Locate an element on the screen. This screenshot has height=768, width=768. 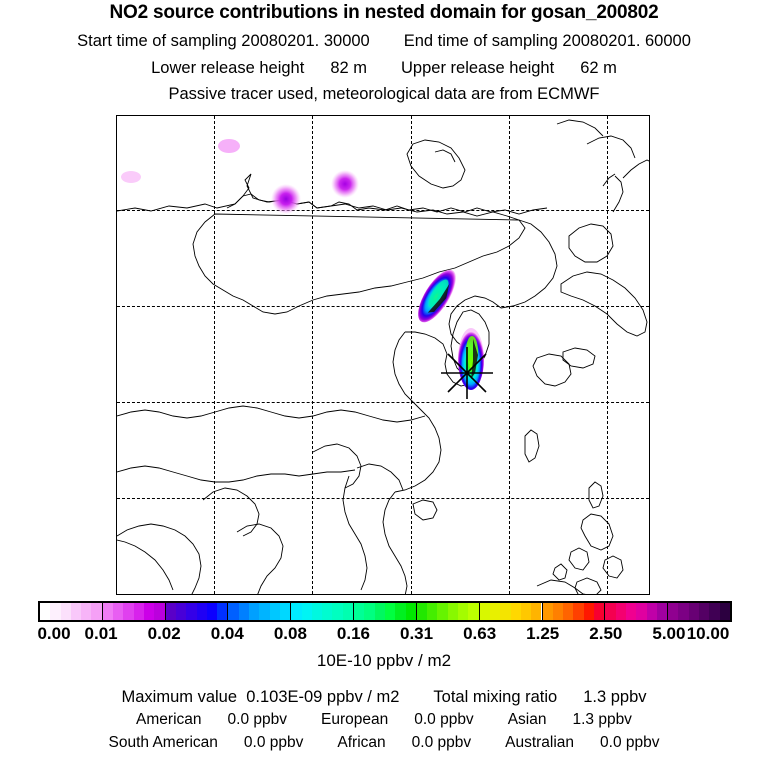
end-time-label: End time of sampling is located at coordinates (480, 41).